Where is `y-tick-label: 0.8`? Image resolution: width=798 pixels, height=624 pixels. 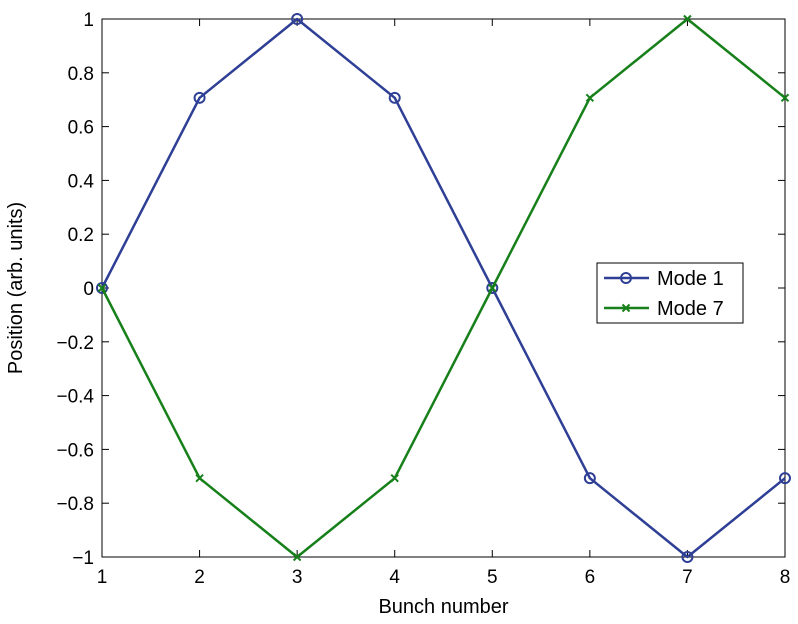 y-tick-label: 0.8 is located at coordinates (81, 74).